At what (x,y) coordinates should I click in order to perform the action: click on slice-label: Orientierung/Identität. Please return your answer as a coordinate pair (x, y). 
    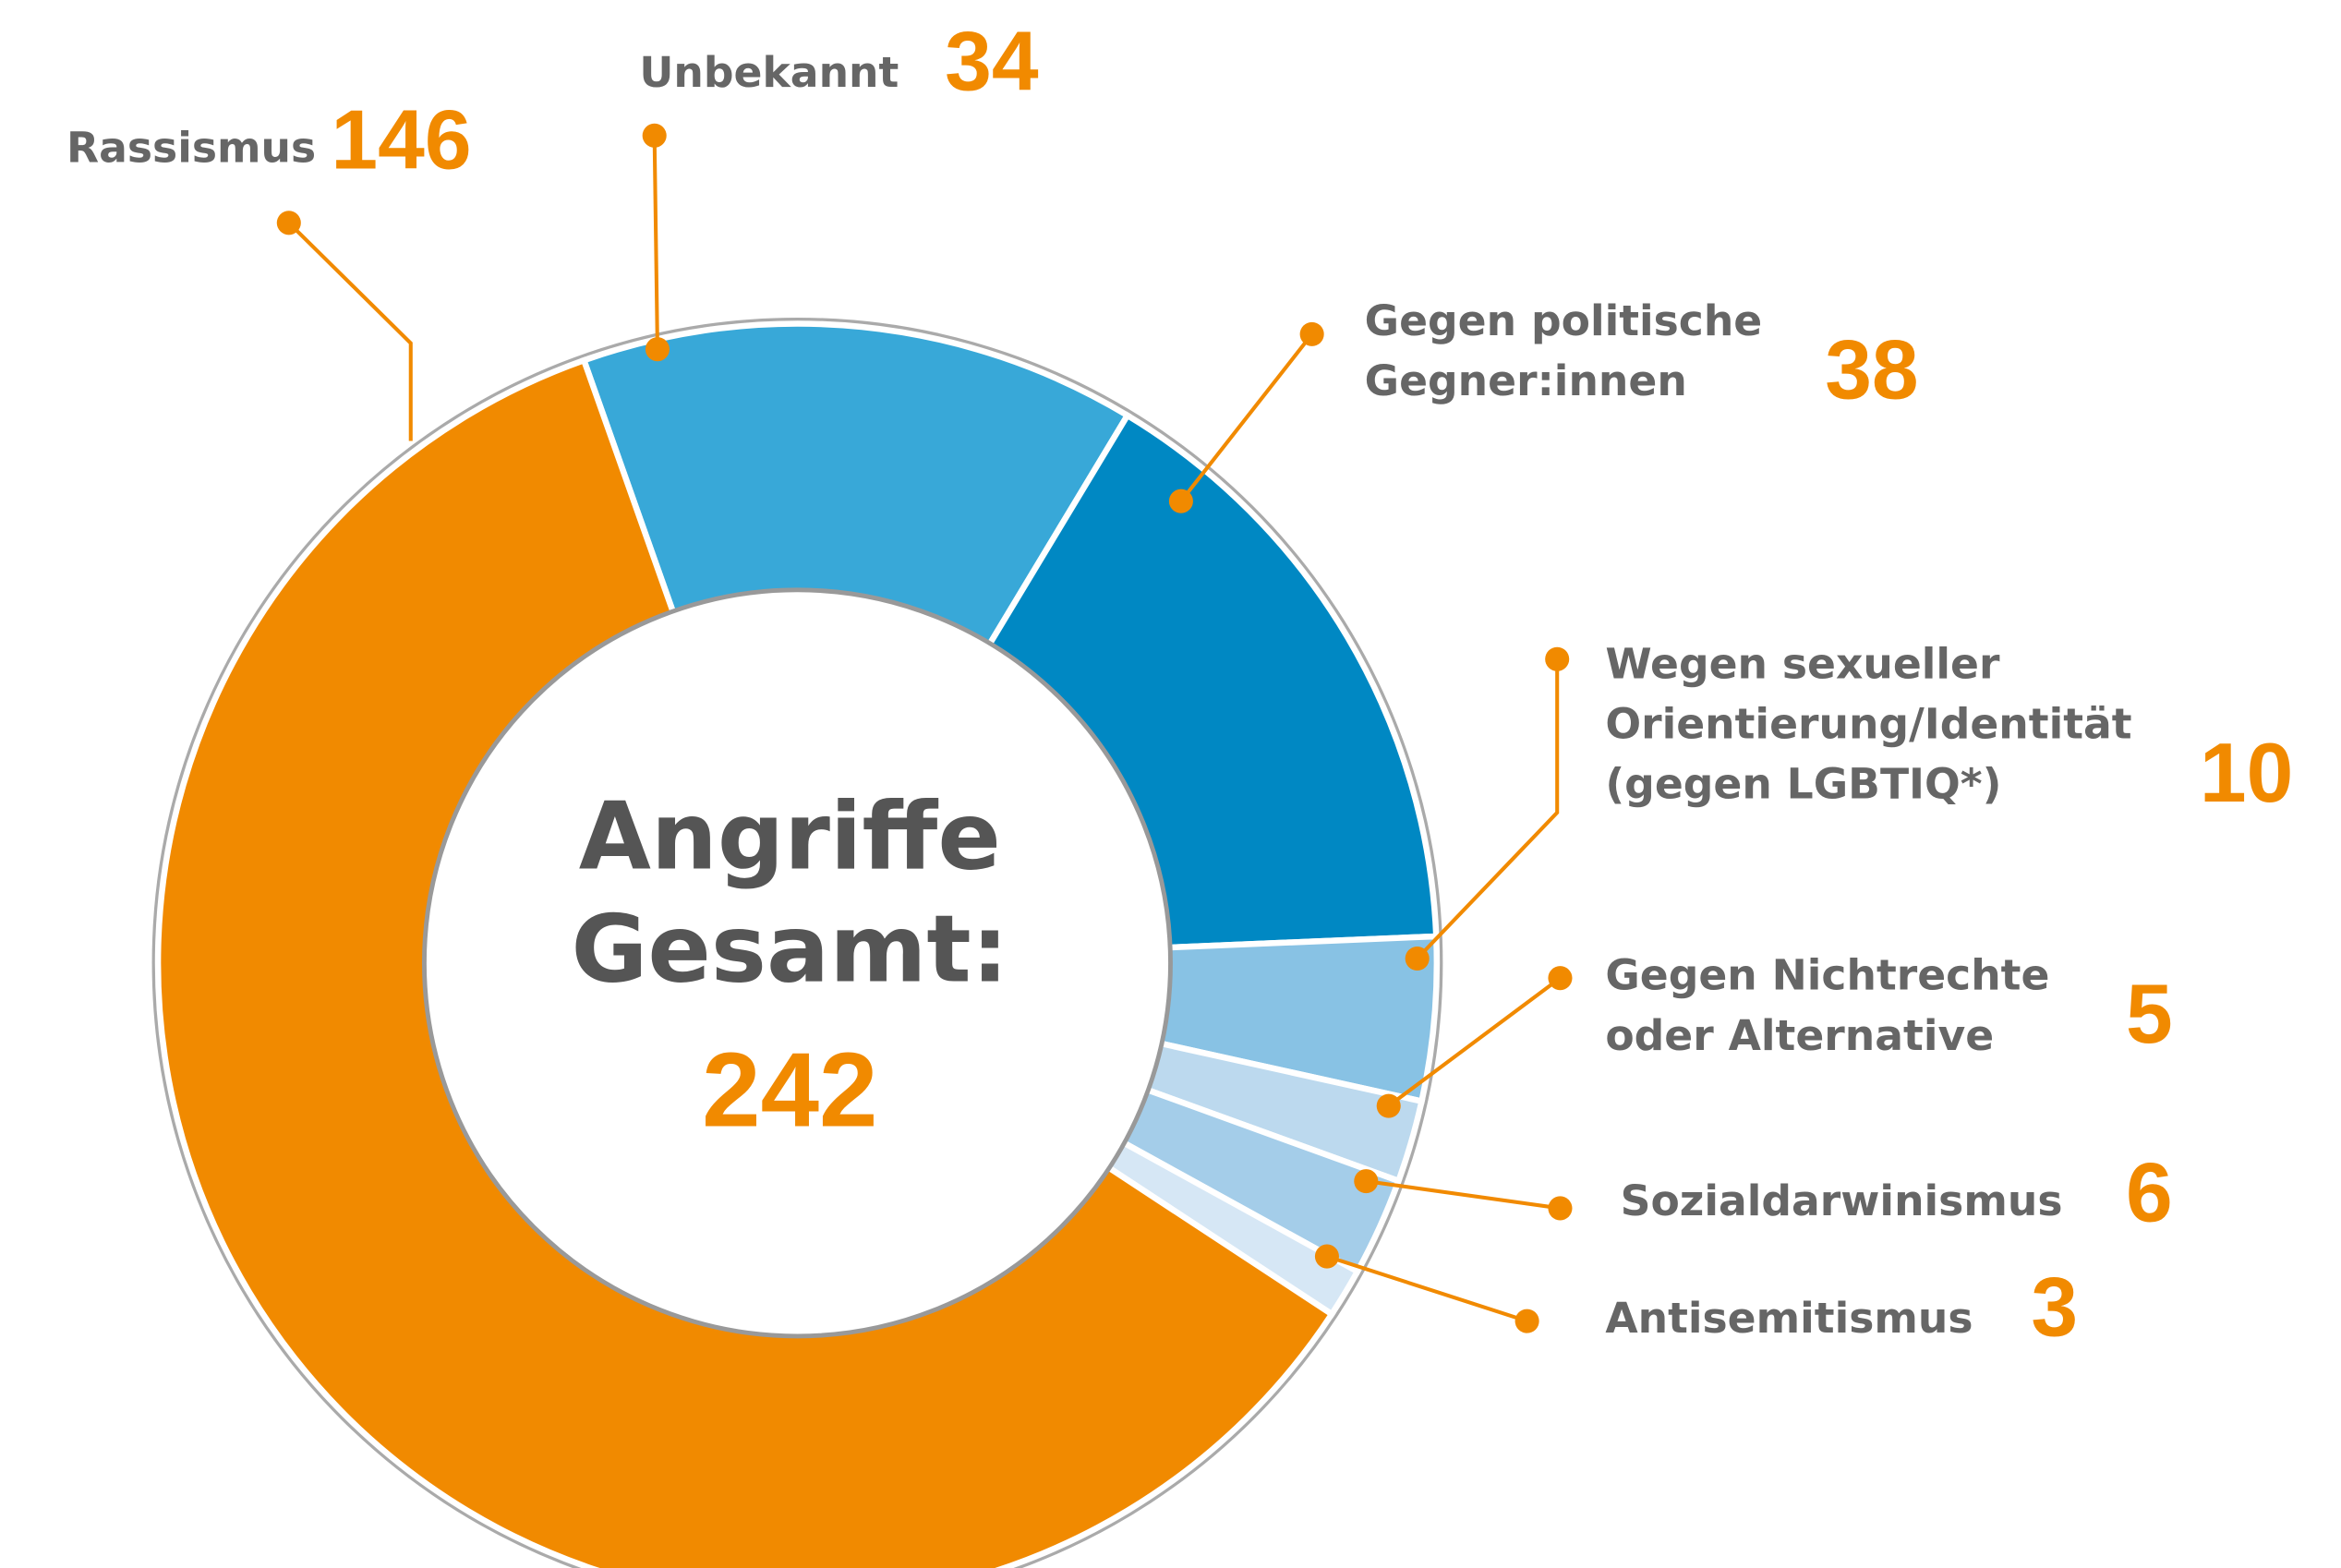
    Looking at the image, I should click on (1868, 724).